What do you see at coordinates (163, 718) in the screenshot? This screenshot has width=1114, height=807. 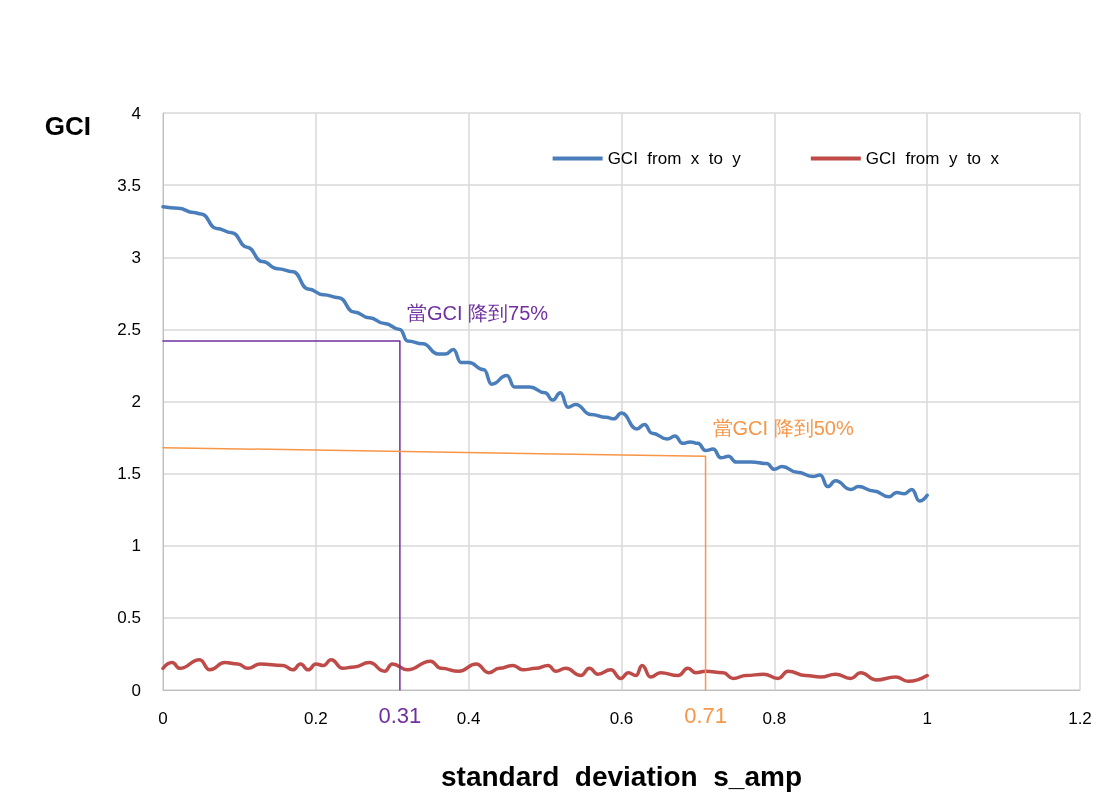 I see `x-tick-label: 0` at bounding box center [163, 718].